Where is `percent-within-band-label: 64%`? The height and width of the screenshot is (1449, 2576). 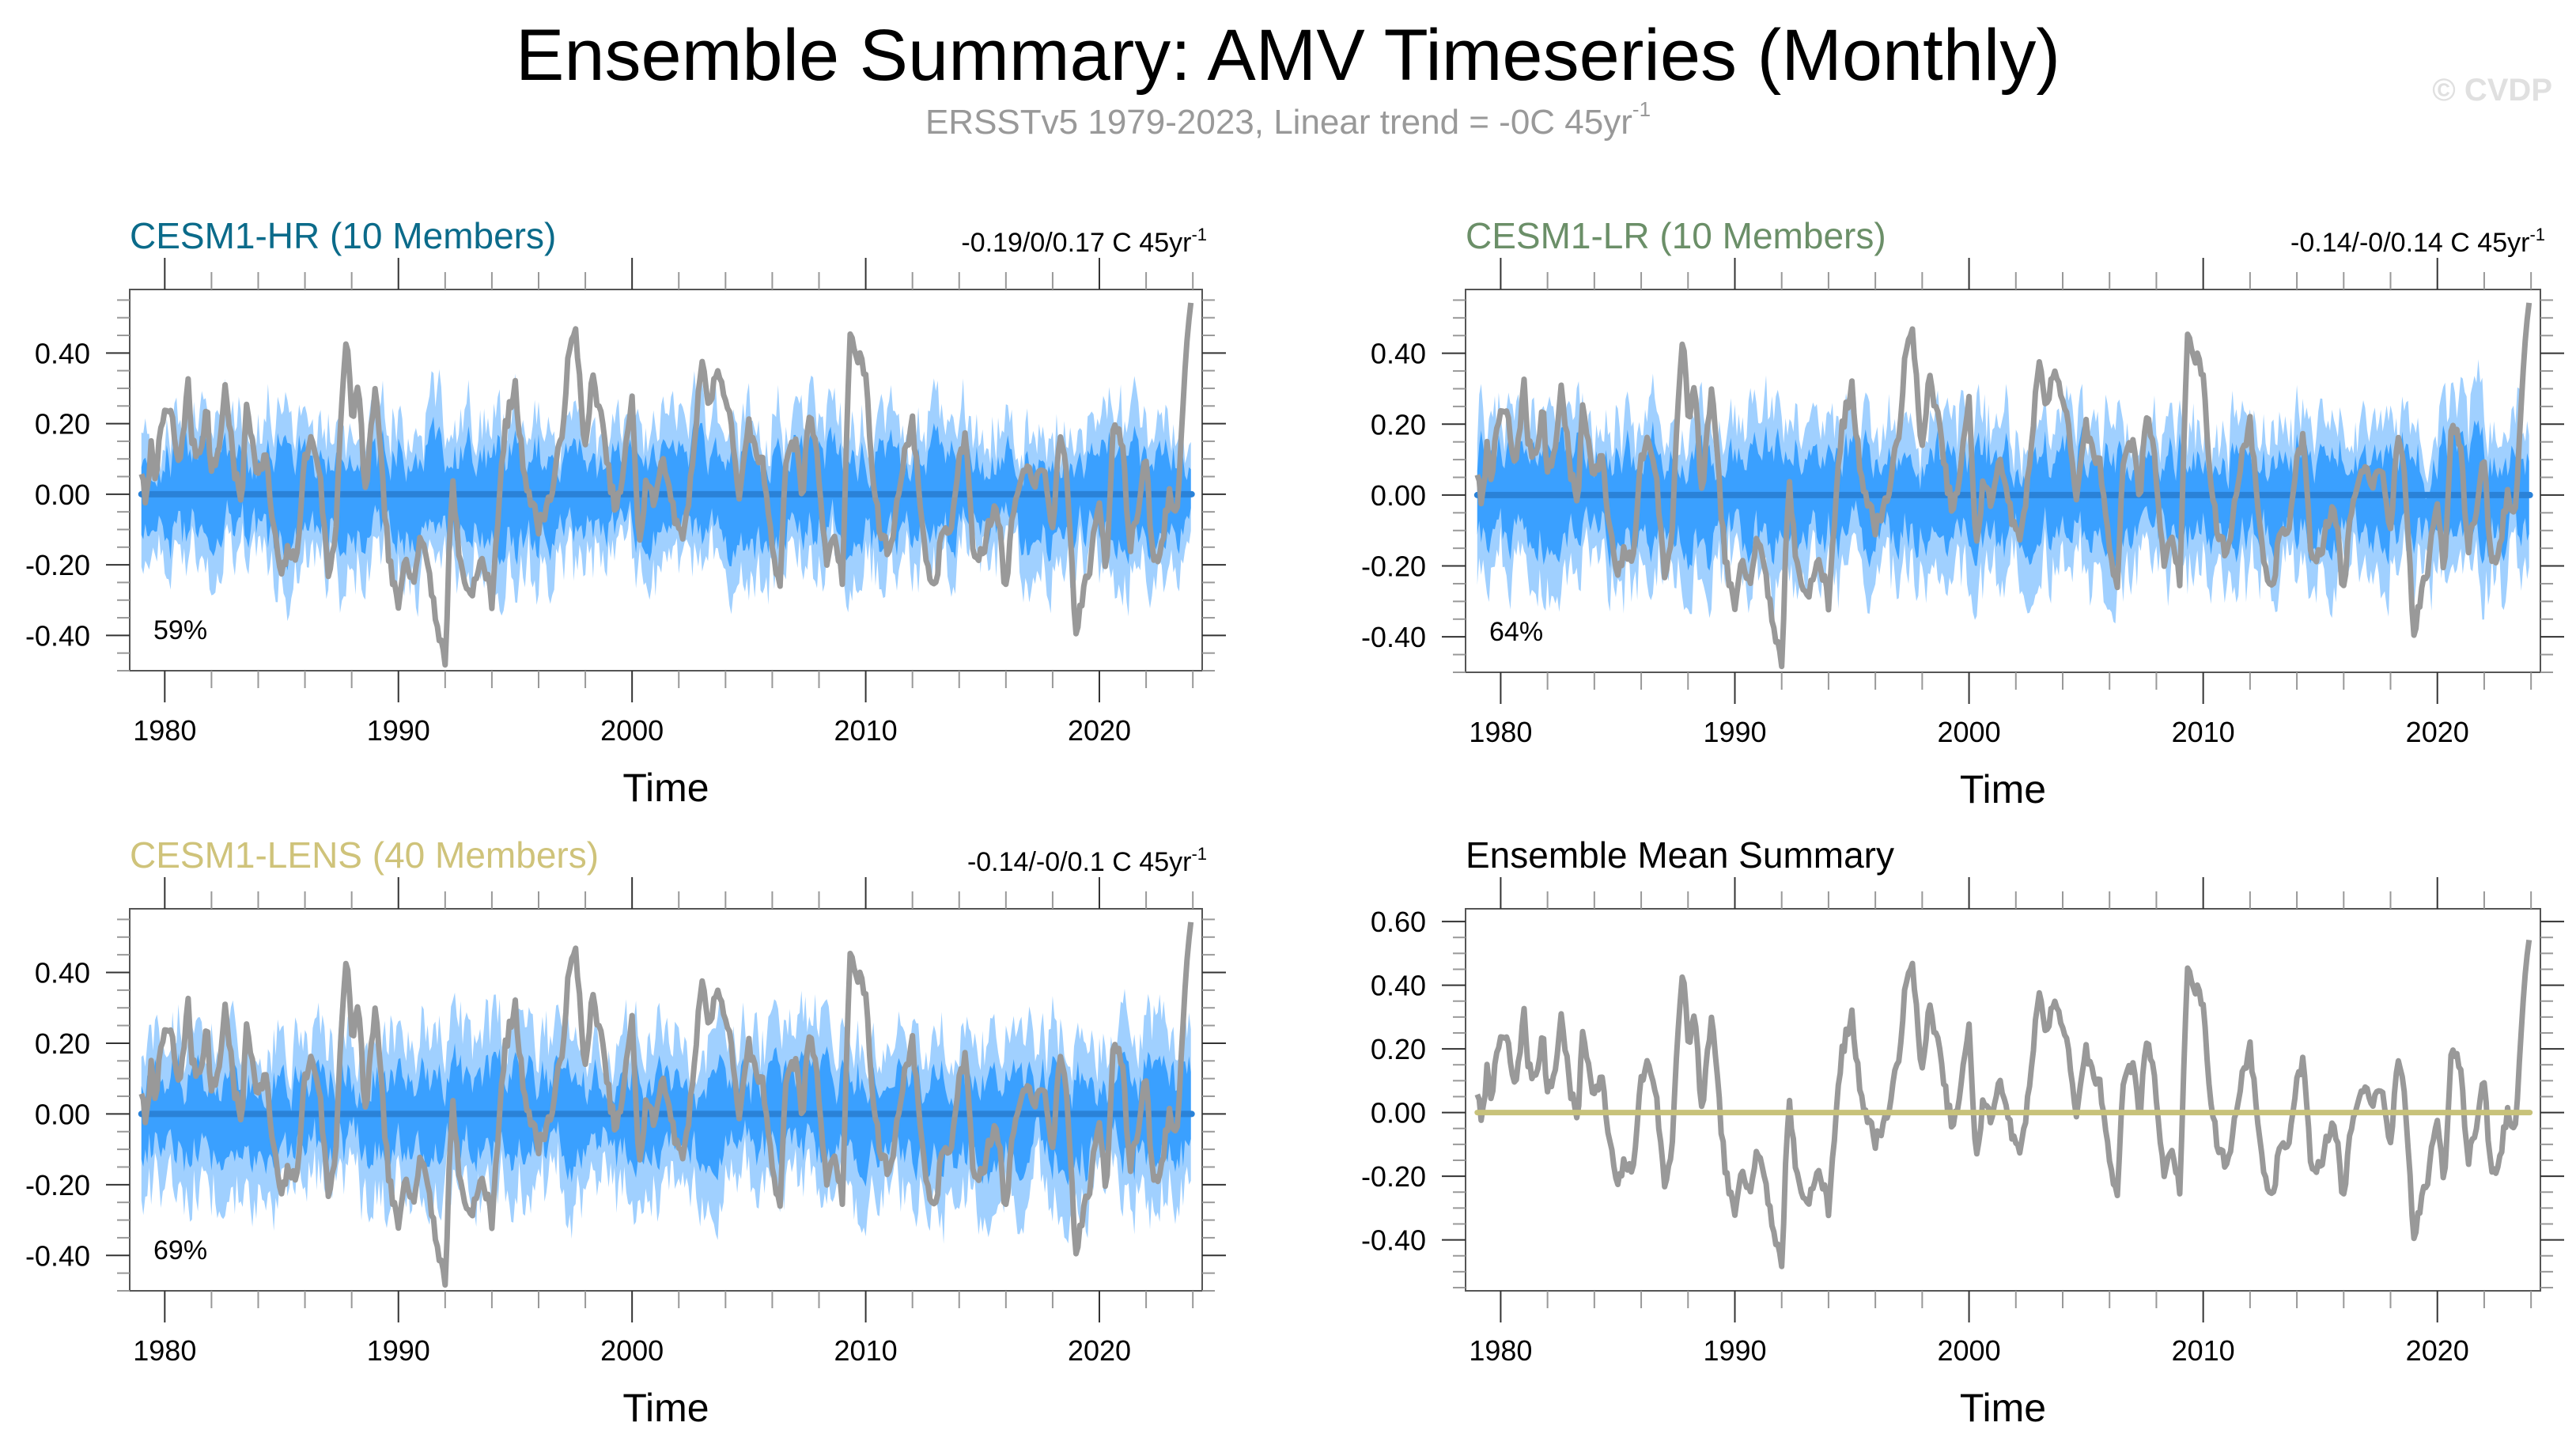 percent-within-band-label: 64% is located at coordinates (1516, 632).